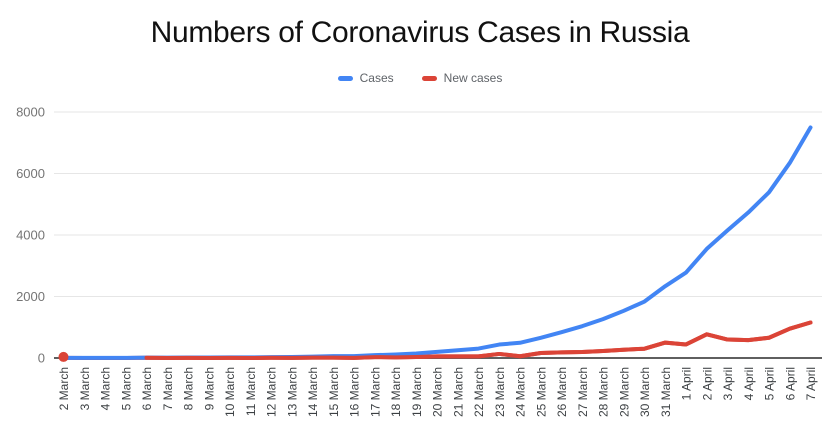 The height and width of the screenshot is (434, 840). Describe the element at coordinates (438, 392) in the screenshot. I see `x-axis-label: 20 March` at that location.